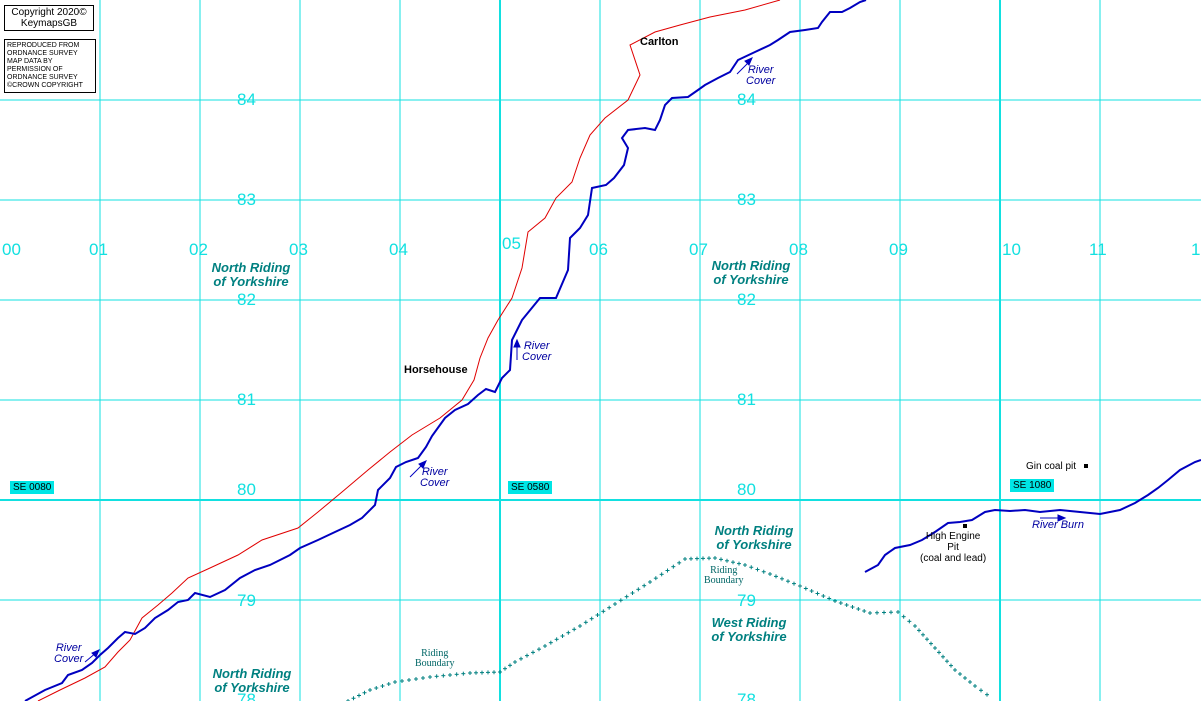  Describe the element at coordinates (298, 249) in the screenshot. I see `easting-label: 03` at that location.